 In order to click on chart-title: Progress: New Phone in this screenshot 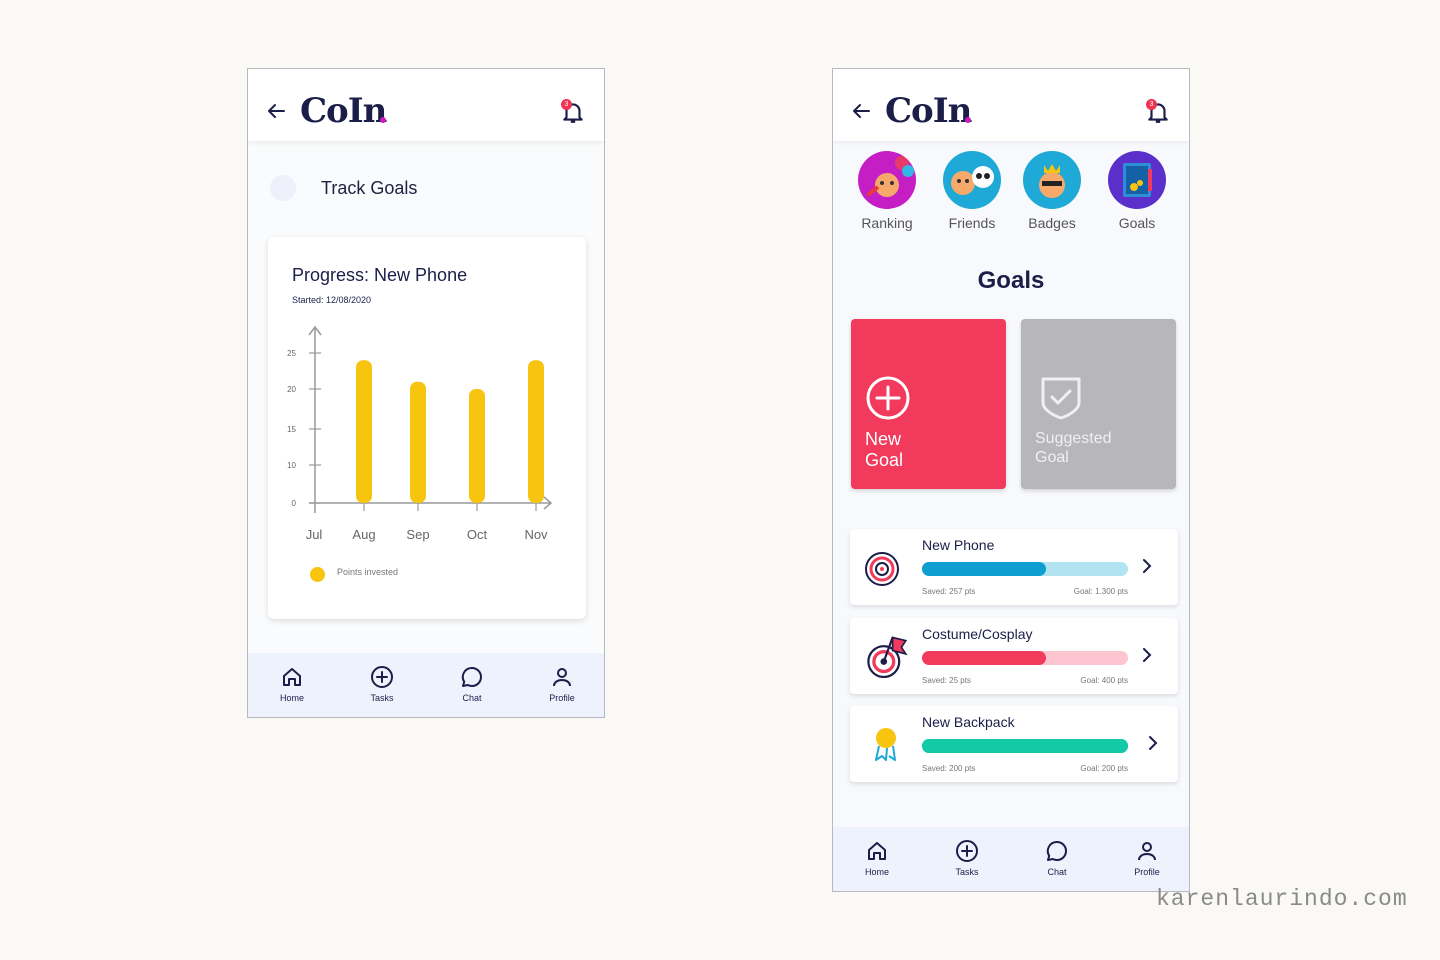, I will do `click(380, 275)`.